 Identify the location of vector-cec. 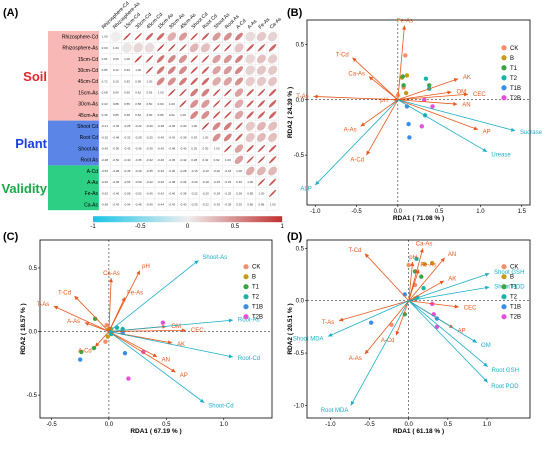
(147, 330).